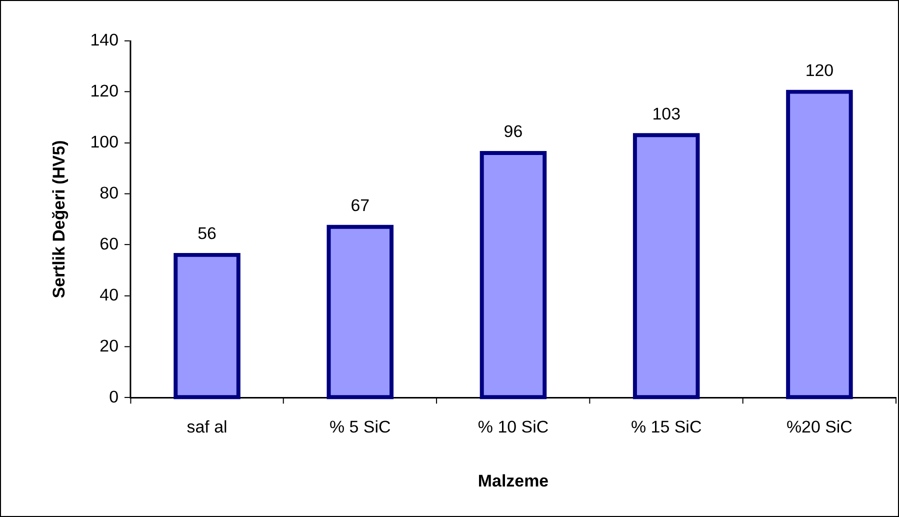 This screenshot has width=899, height=517. I want to click on y-tick-label: 100, so click(104, 142).